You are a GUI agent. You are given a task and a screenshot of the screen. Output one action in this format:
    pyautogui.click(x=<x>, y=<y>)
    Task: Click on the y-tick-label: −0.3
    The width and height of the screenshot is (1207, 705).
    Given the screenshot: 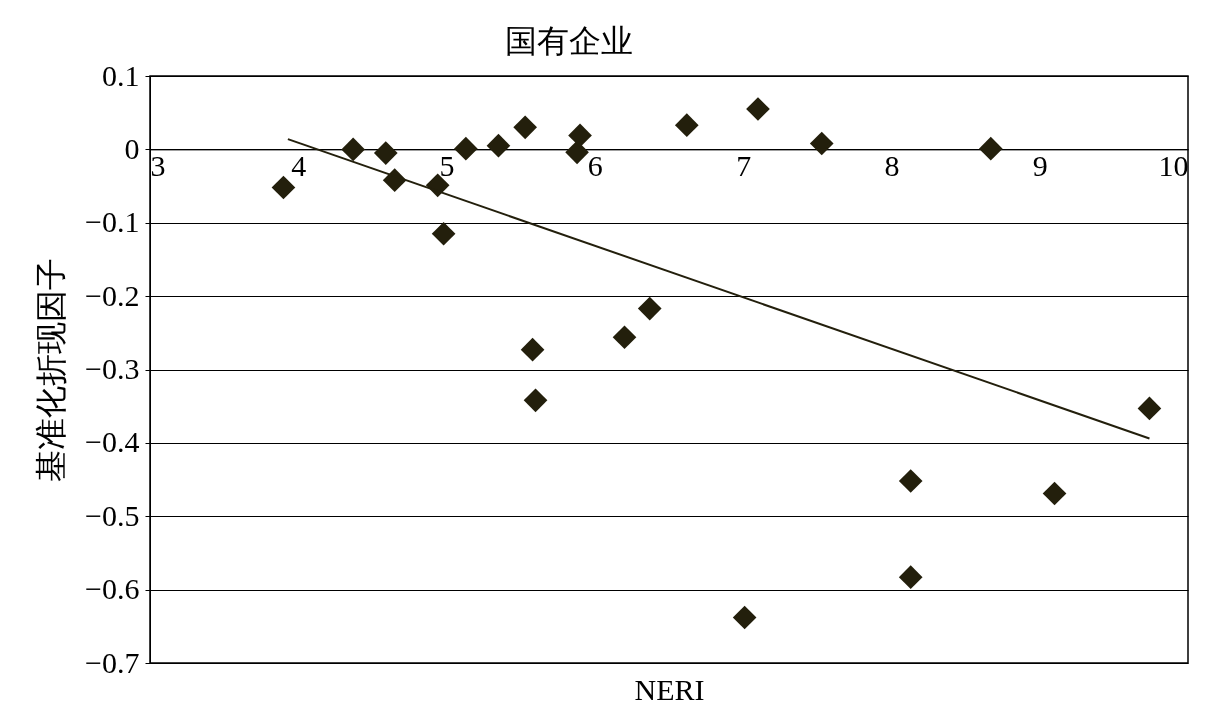 What is the action you would take?
    pyautogui.click(x=112, y=368)
    